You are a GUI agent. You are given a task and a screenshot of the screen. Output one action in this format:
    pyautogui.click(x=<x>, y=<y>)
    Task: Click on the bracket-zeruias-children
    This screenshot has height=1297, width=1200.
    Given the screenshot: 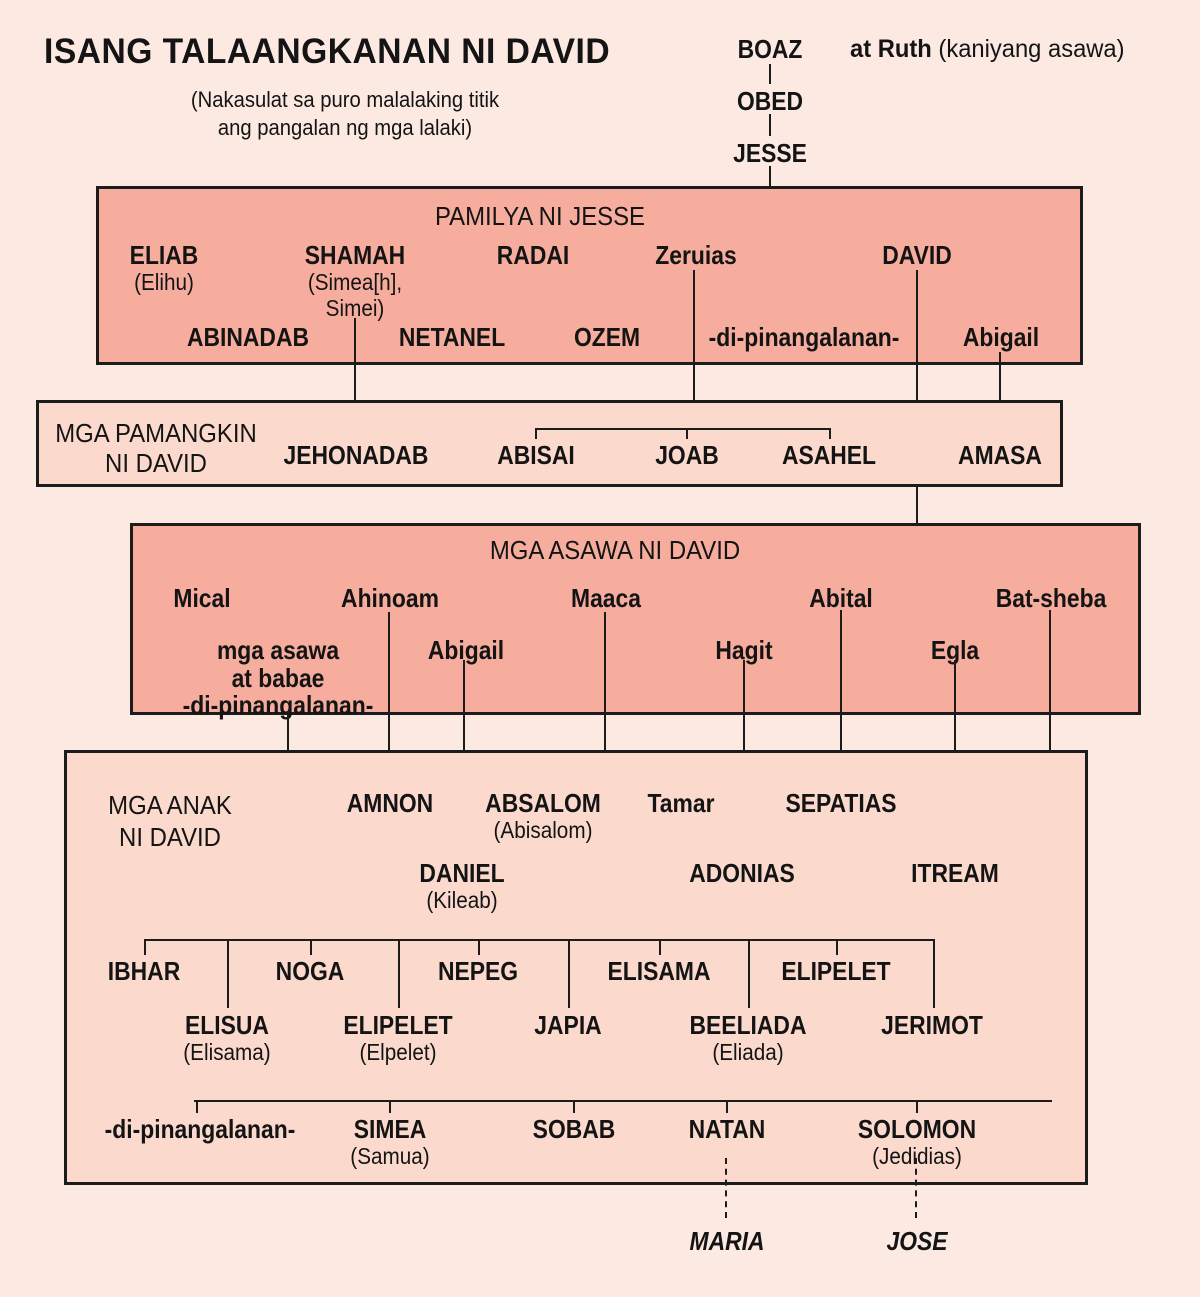 What is the action you would take?
    pyautogui.click(x=683, y=429)
    